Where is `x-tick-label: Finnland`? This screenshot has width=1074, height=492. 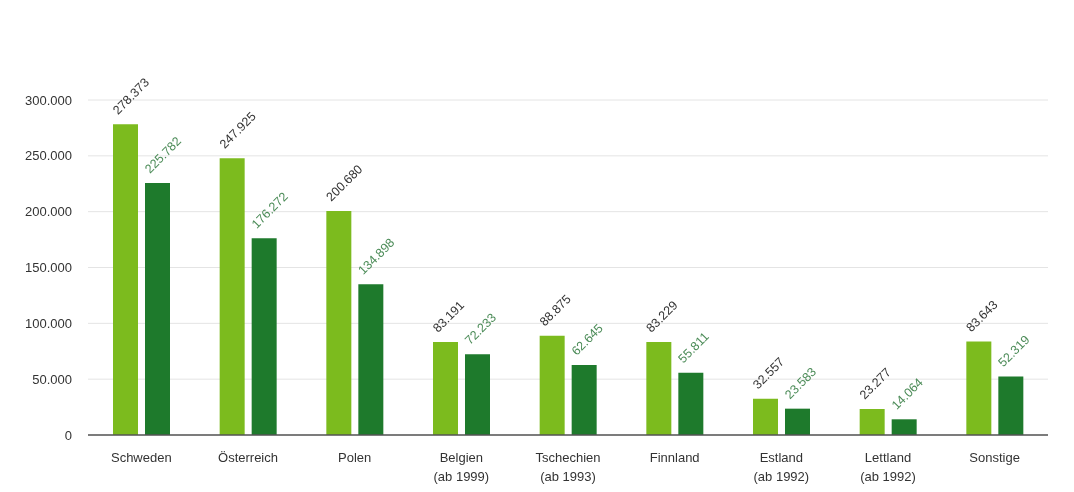 x-tick-label: Finnland is located at coordinates (674, 458).